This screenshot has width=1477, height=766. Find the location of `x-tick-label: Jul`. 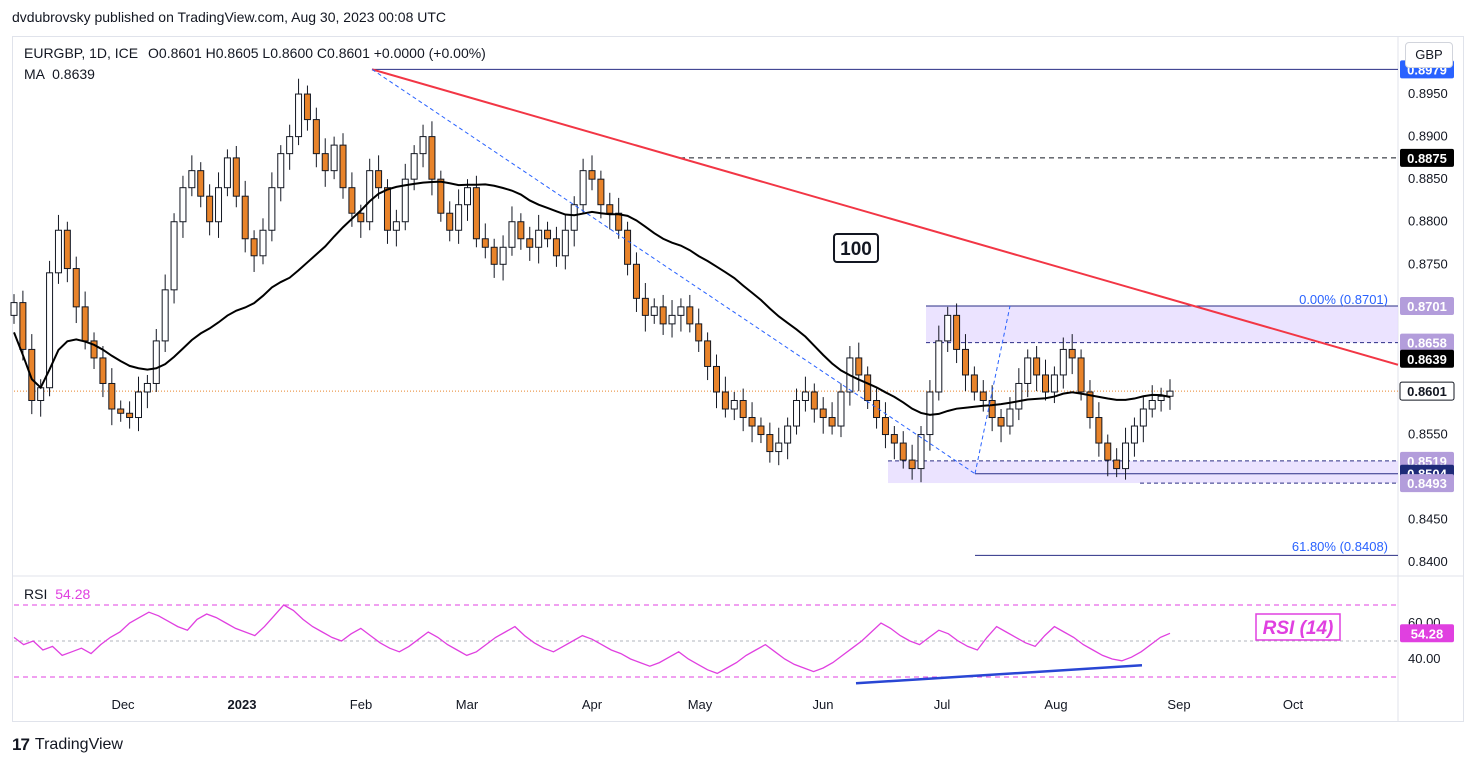

x-tick-label: Jul is located at coordinates (942, 704).